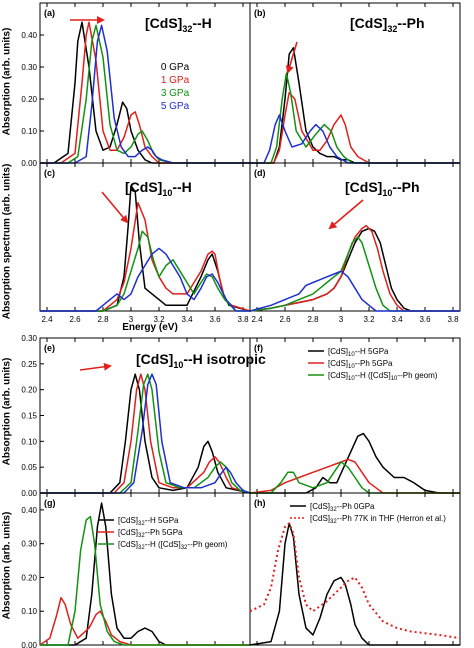 The image size is (474, 648). Describe the element at coordinates (387, 24) in the screenshot. I see `panel-title: [CdS]32--Ph` at that location.